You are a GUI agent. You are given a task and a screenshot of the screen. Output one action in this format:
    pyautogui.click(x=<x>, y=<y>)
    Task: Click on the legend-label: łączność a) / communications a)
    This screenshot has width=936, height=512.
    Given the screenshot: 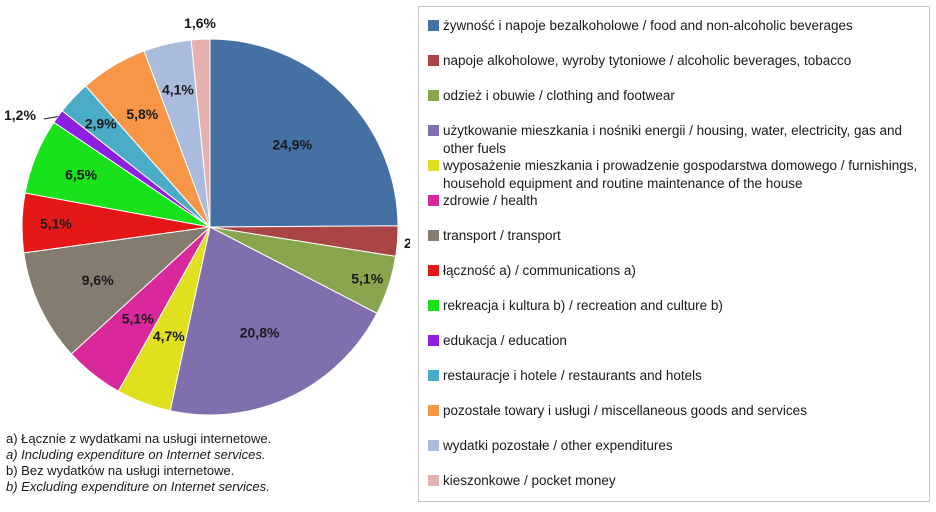 What is the action you would take?
    pyautogui.click(x=539, y=270)
    